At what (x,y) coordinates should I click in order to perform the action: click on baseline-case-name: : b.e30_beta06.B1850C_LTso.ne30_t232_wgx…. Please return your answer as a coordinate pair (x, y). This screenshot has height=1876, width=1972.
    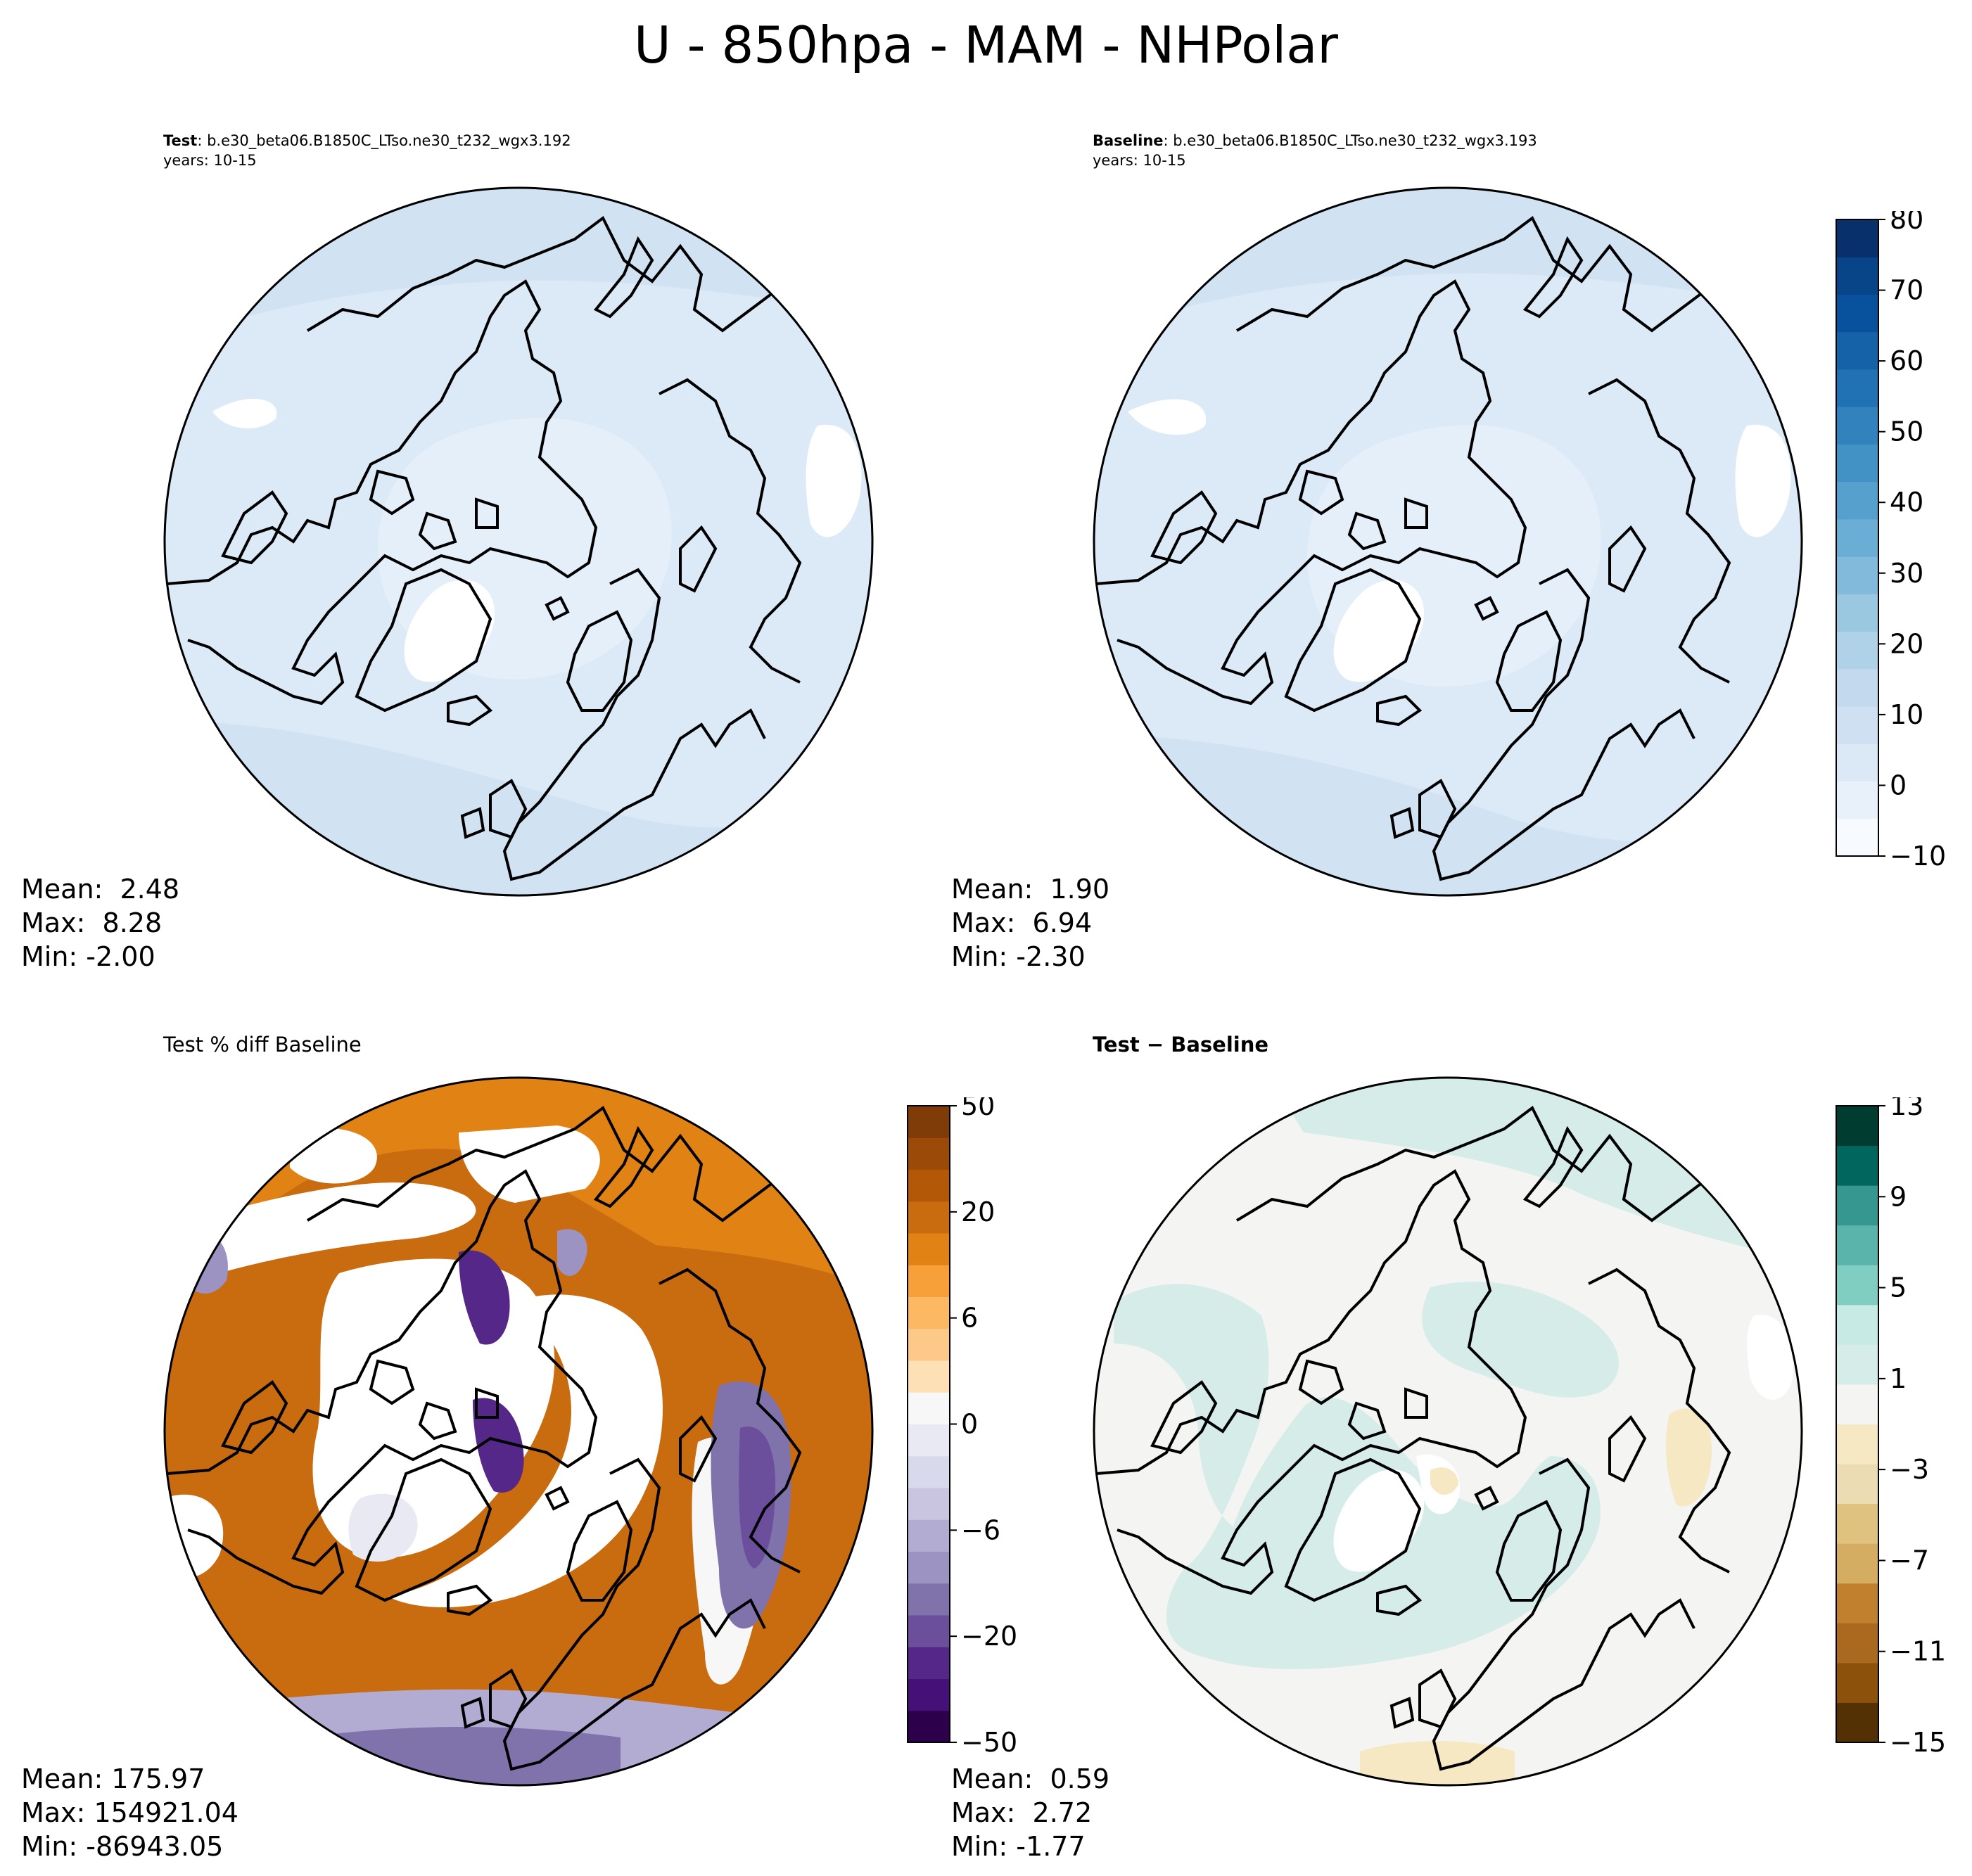
    Looking at the image, I should click on (1350, 140).